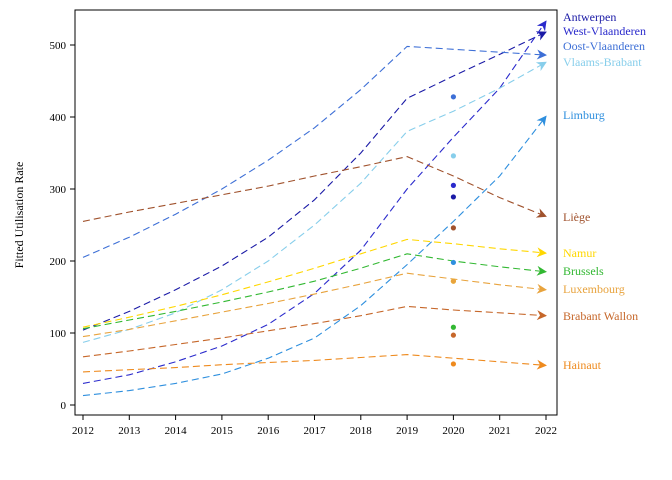 Image resolution: width=672 pixels, height=480 pixels. I want to click on observed-point-limburg, so click(453, 262).